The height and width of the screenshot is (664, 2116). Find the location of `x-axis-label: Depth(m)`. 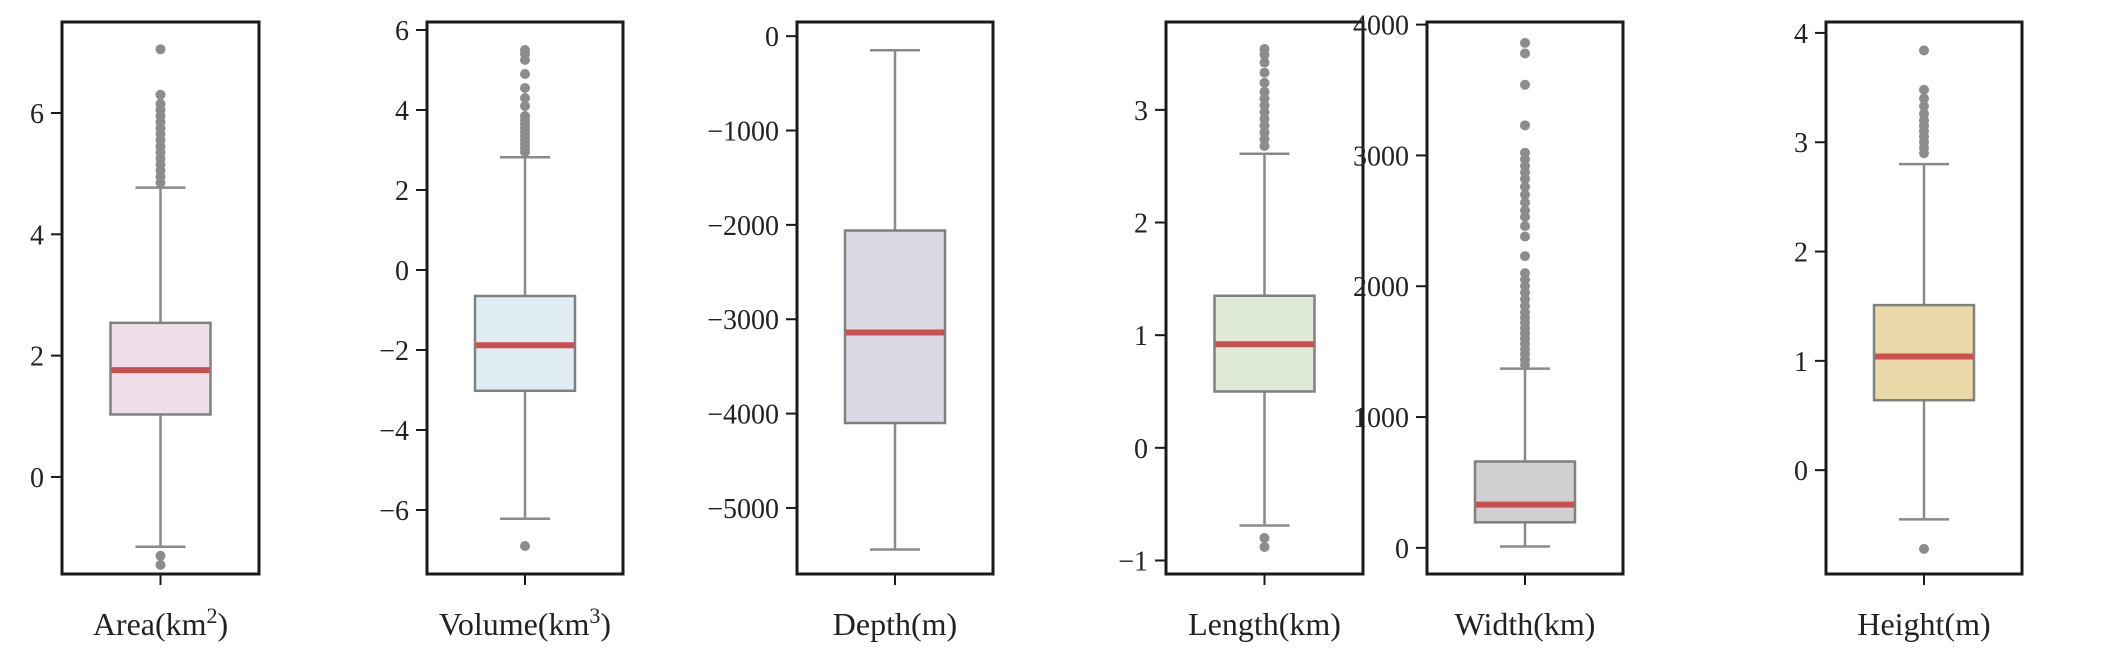

x-axis-label: Depth(m) is located at coordinates (895, 624).